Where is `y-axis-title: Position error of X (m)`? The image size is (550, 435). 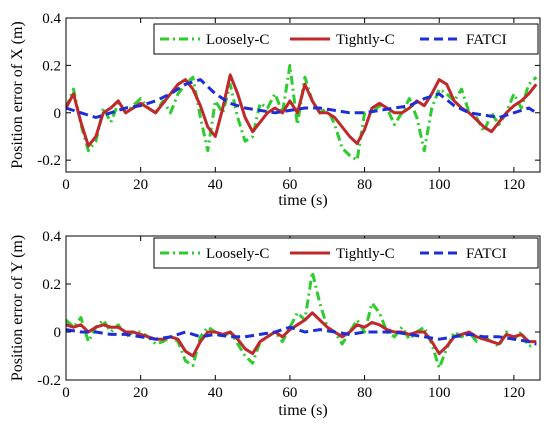 y-axis-title: Position error of X (m) is located at coordinates (17, 95).